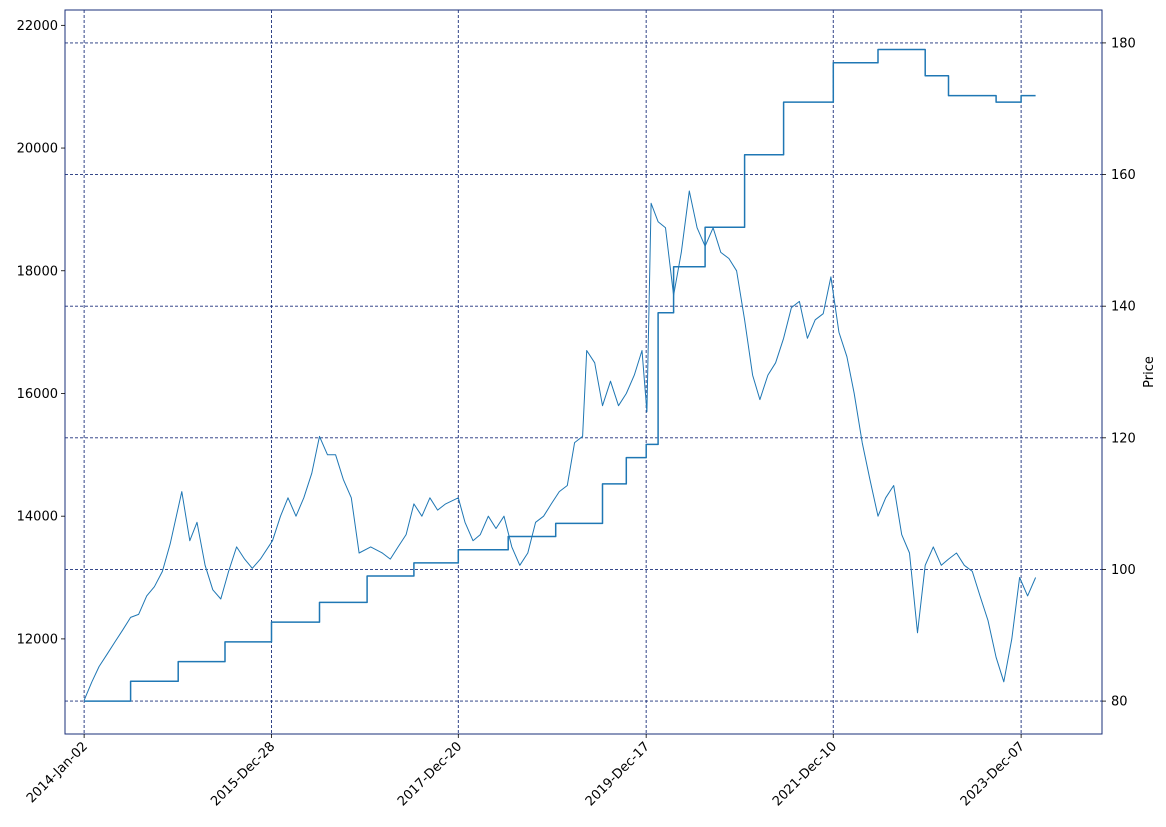  Describe the element at coordinates (993, 774) in the screenshot. I see `x-tick-label: 2023-Dec-07` at that location.